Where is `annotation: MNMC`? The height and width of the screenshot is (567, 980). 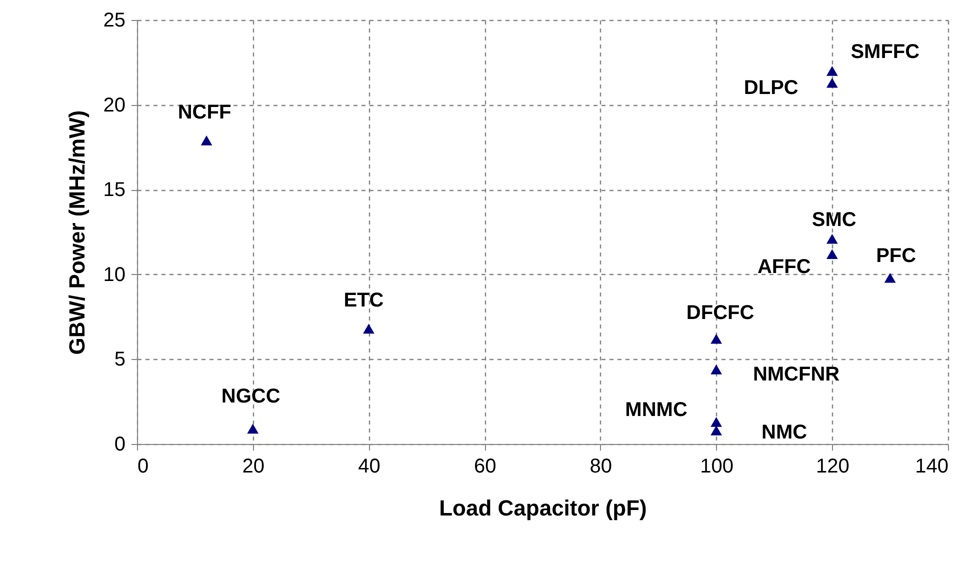
annotation: MNMC is located at coordinates (656, 409).